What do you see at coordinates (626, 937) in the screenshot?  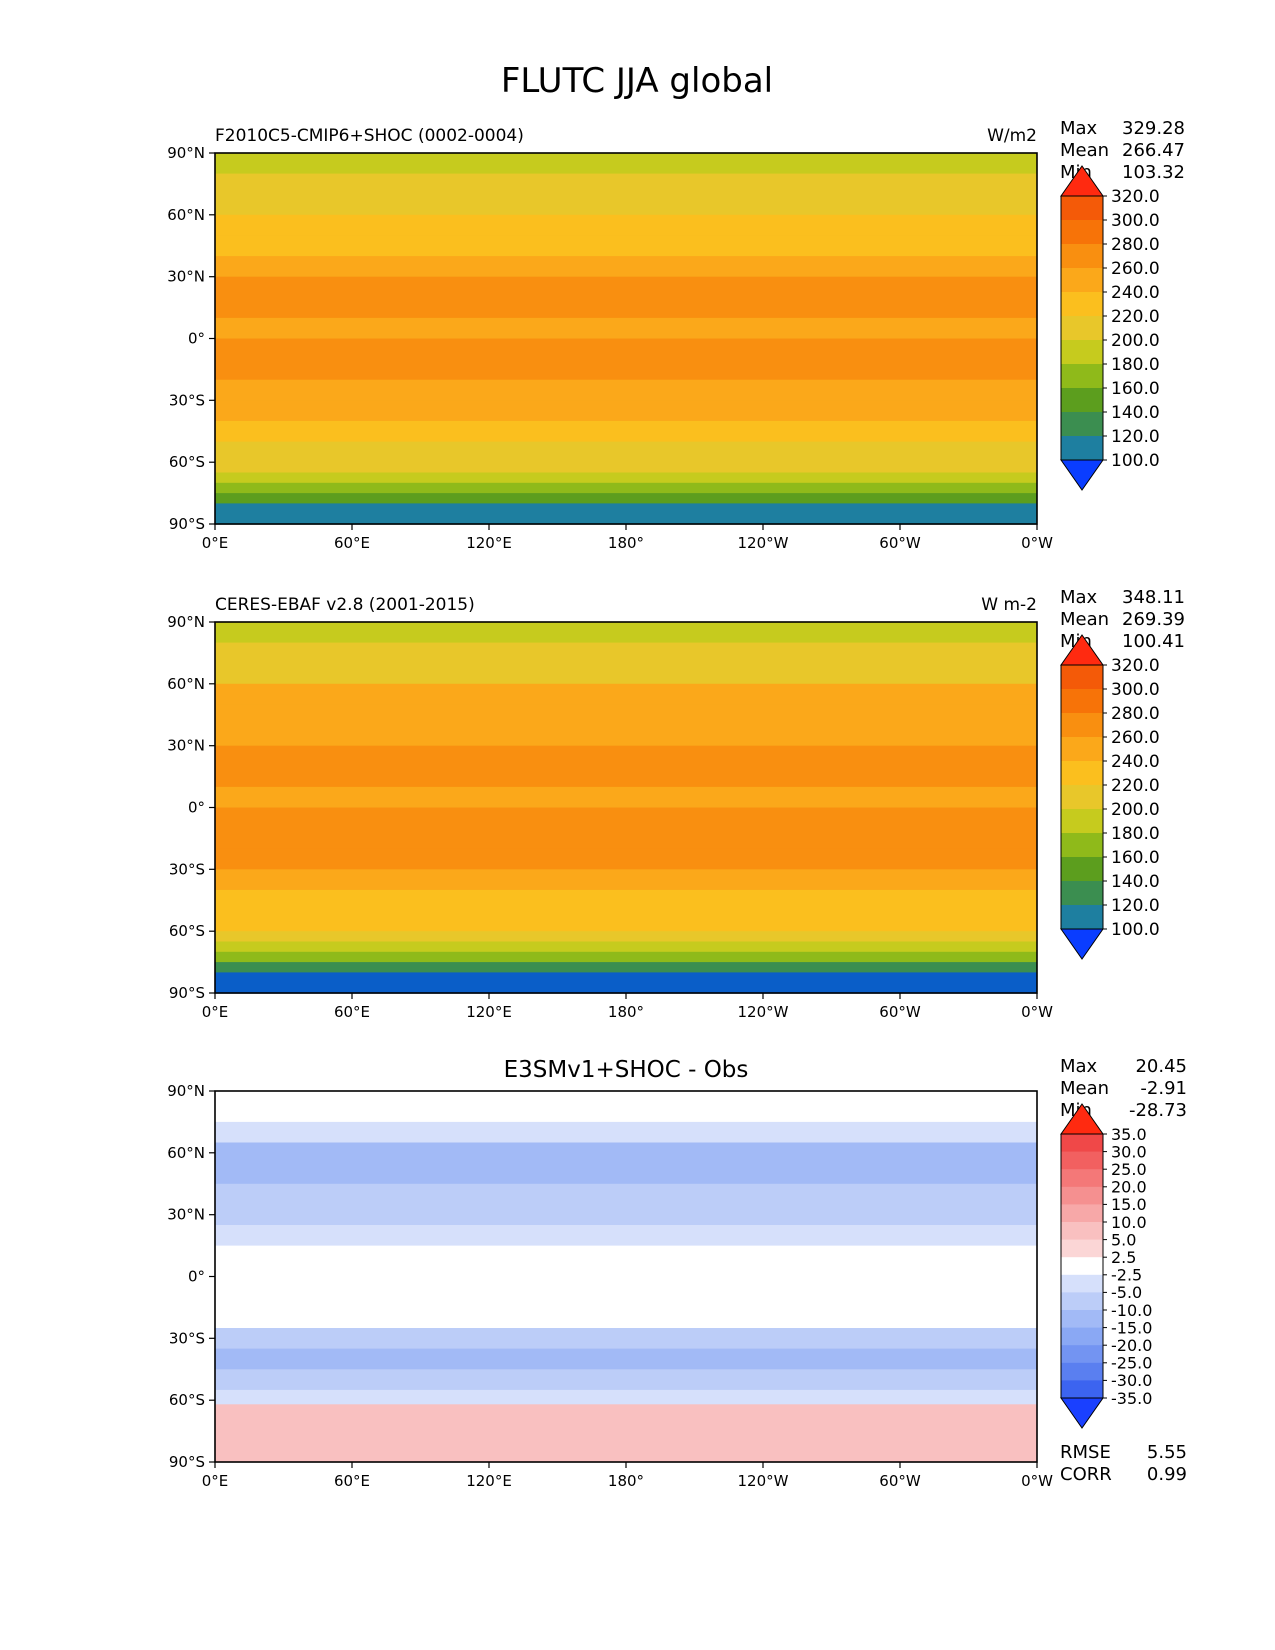 I see `field-band-lat--60` at bounding box center [626, 937].